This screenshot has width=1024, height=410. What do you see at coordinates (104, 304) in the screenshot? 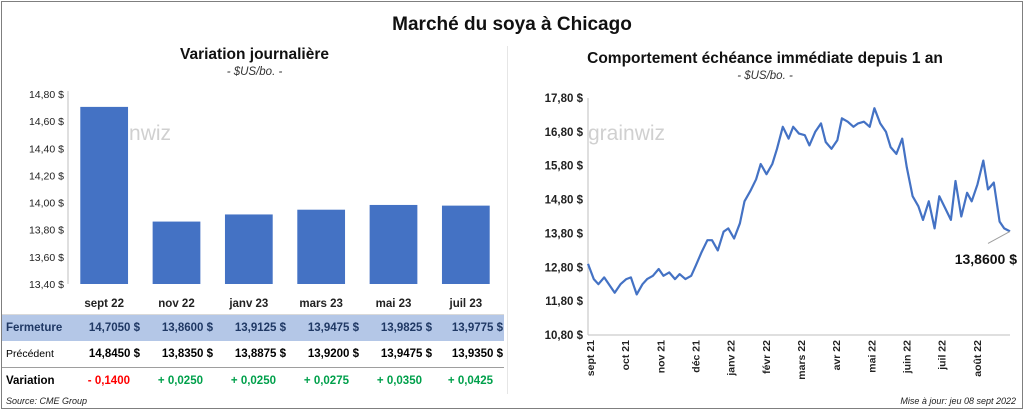
I see `x-tick-label: sept 22` at bounding box center [104, 304].